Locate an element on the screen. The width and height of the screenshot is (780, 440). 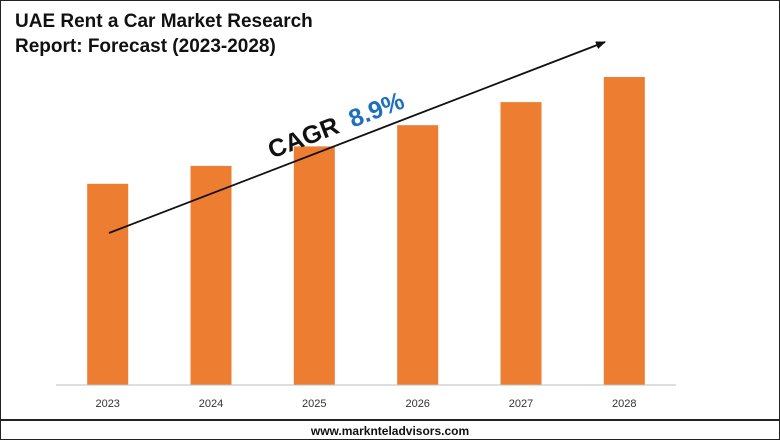
chart-title-line-1: UAE Rent a Car Market Research is located at coordinates (164, 21).